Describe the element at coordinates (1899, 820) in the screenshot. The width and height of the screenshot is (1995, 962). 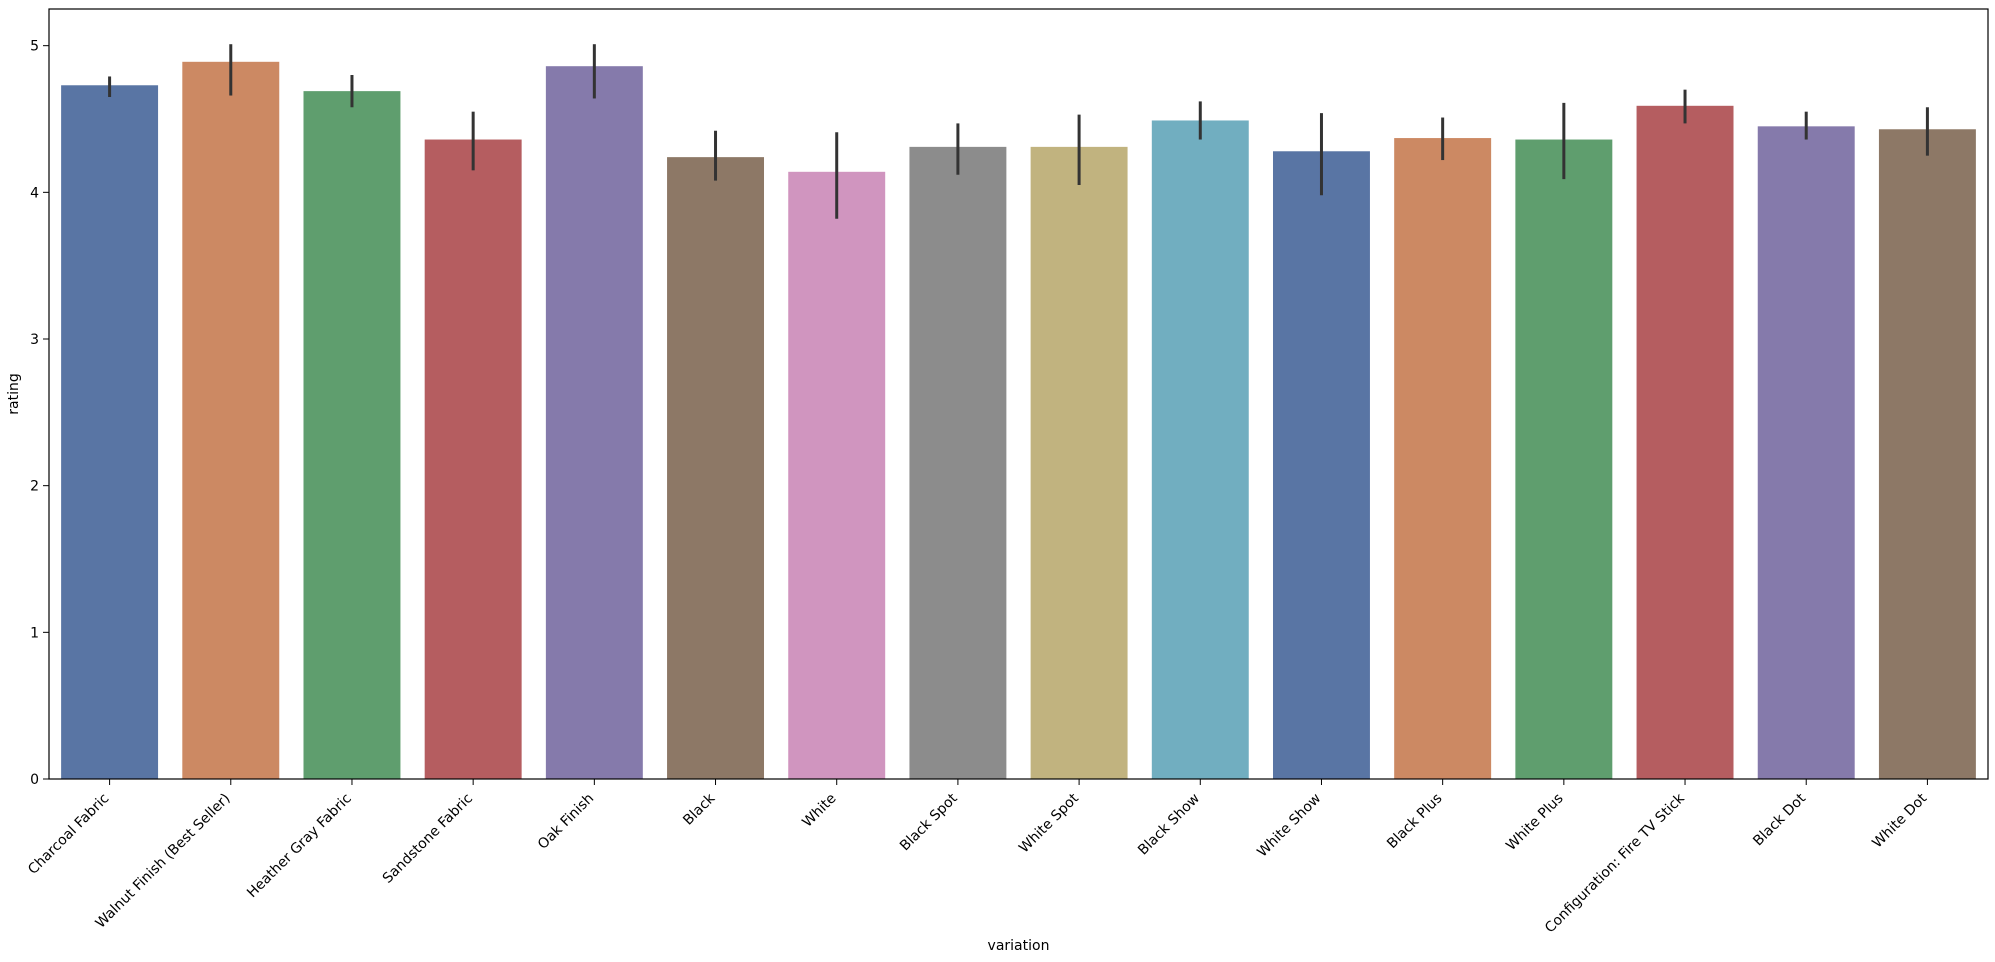
I see `x-tick-label: White Dot` at that location.